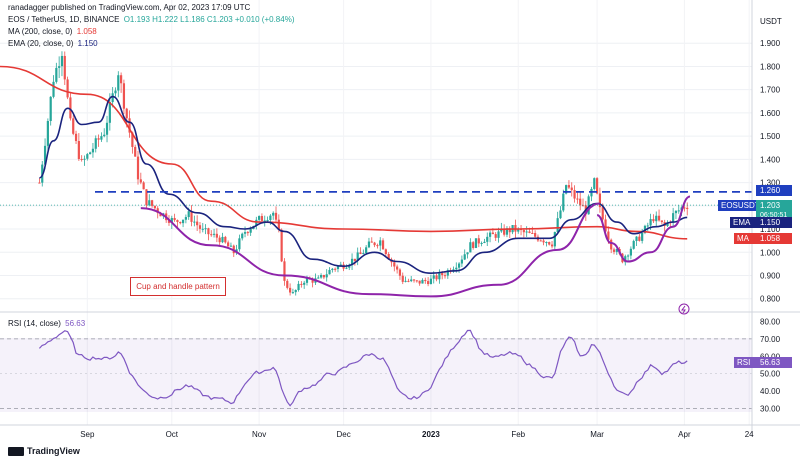  What do you see at coordinates (770, 43) in the screenshot?
I see `price-tick-label: 1.900` at bounding box center [770, 43].